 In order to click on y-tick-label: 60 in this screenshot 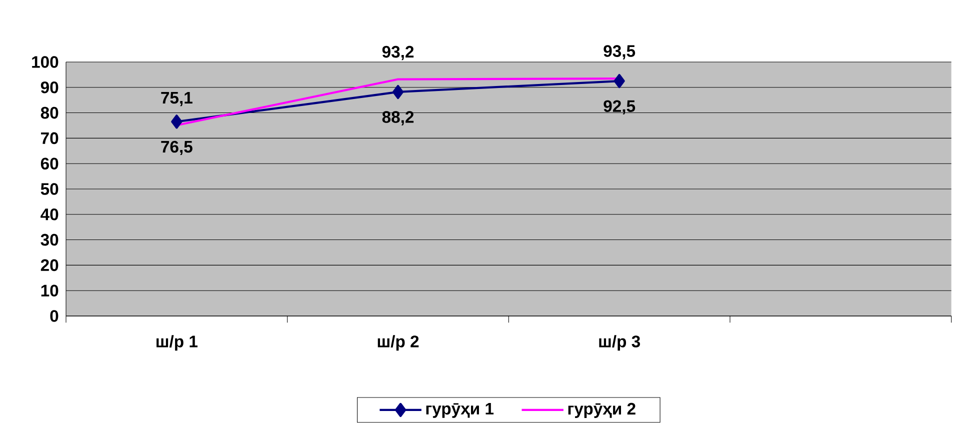, I will do `click(49, 164)`.